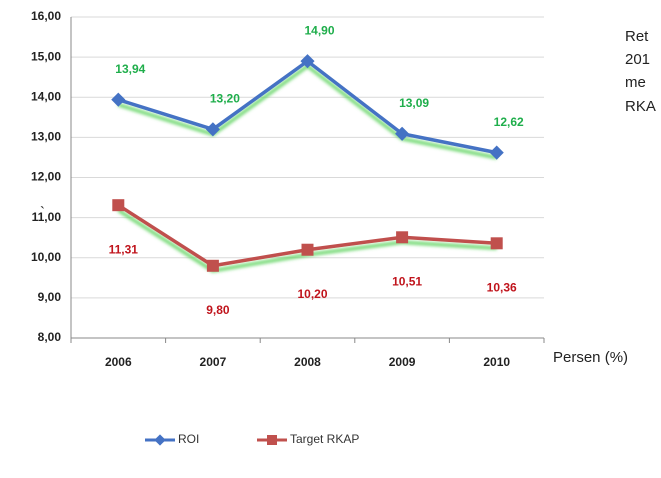 The height and width of the screenshot is (478, 661). Describe the element at coordinates (640, 106) in the screenshot. I see `annotation: RKA` at that location.